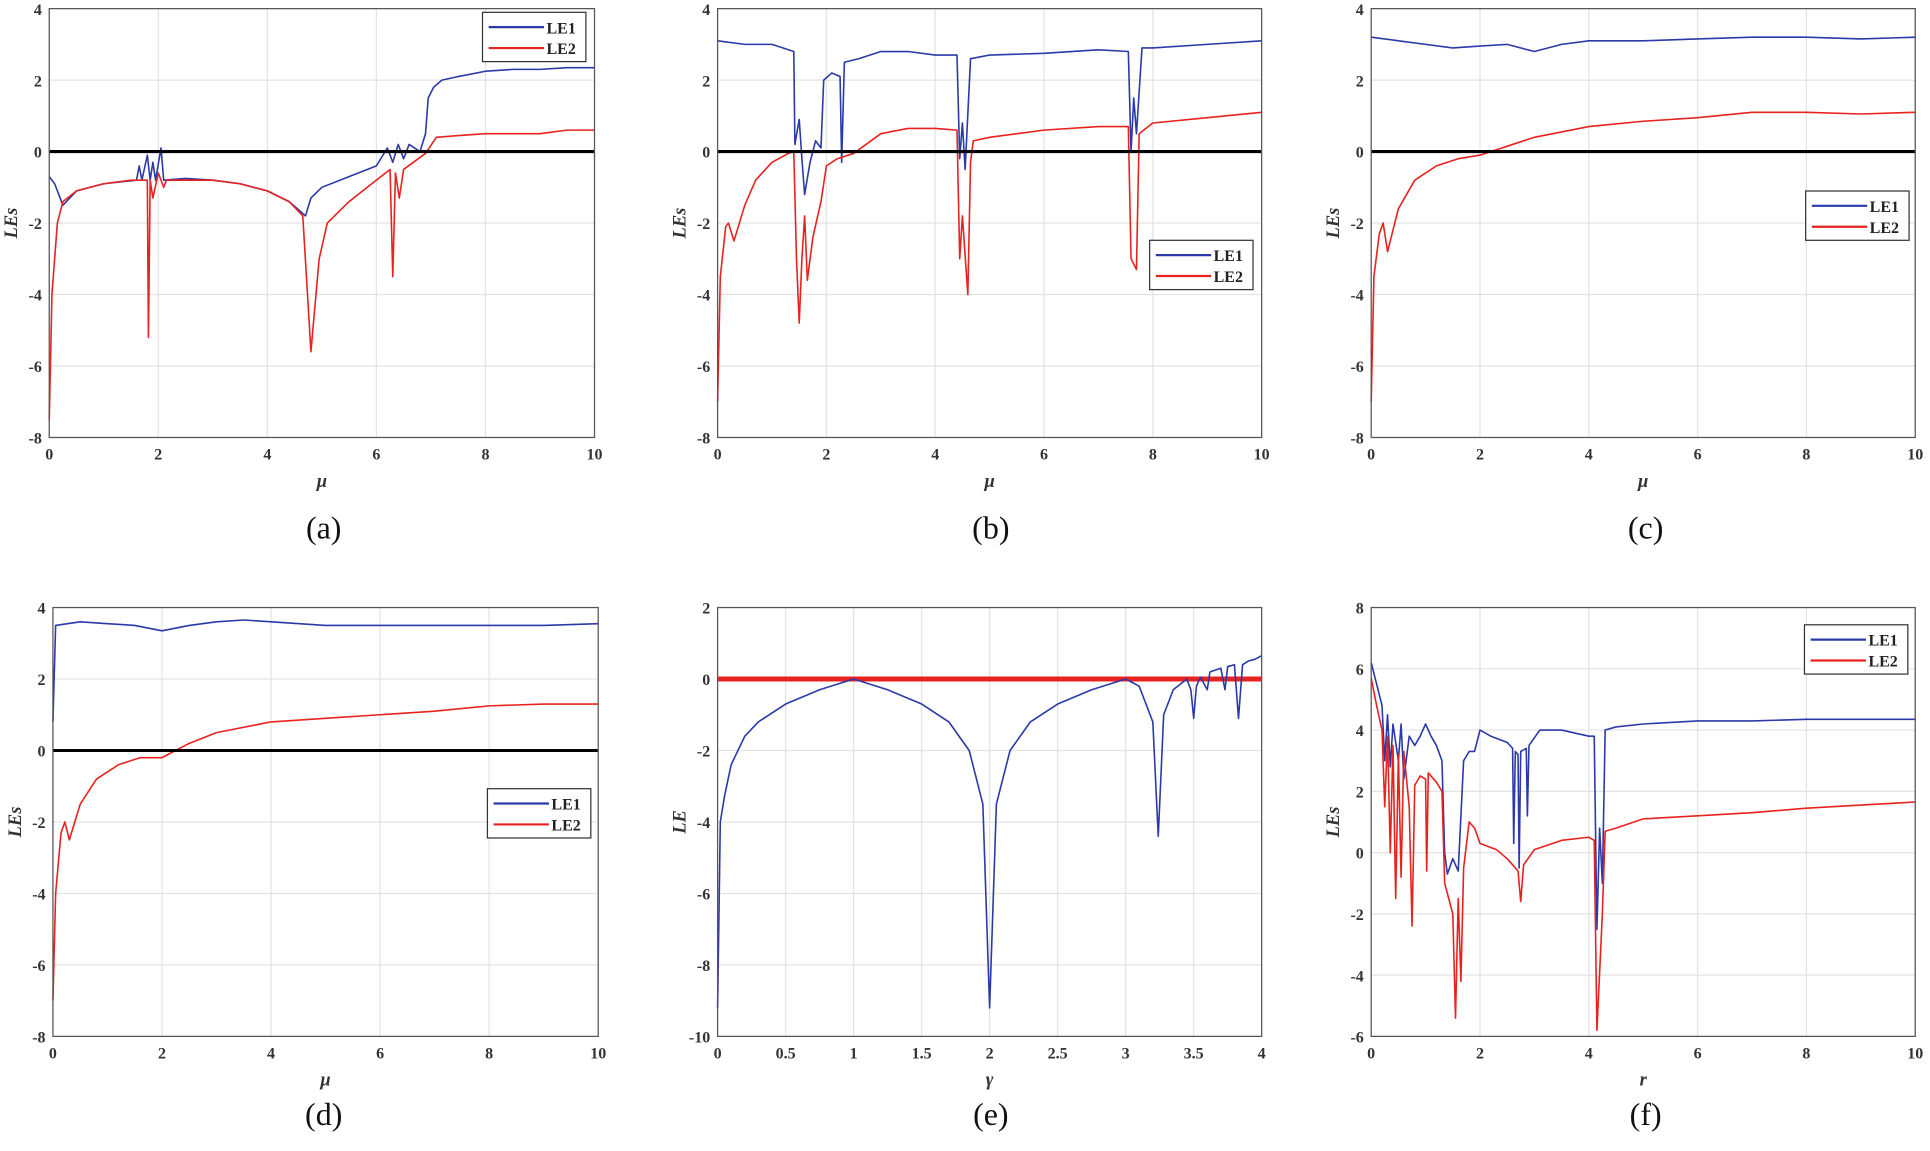  Describe the element at coordinates (989, 832) in the screenshot. I see `series-line-le` at that location.